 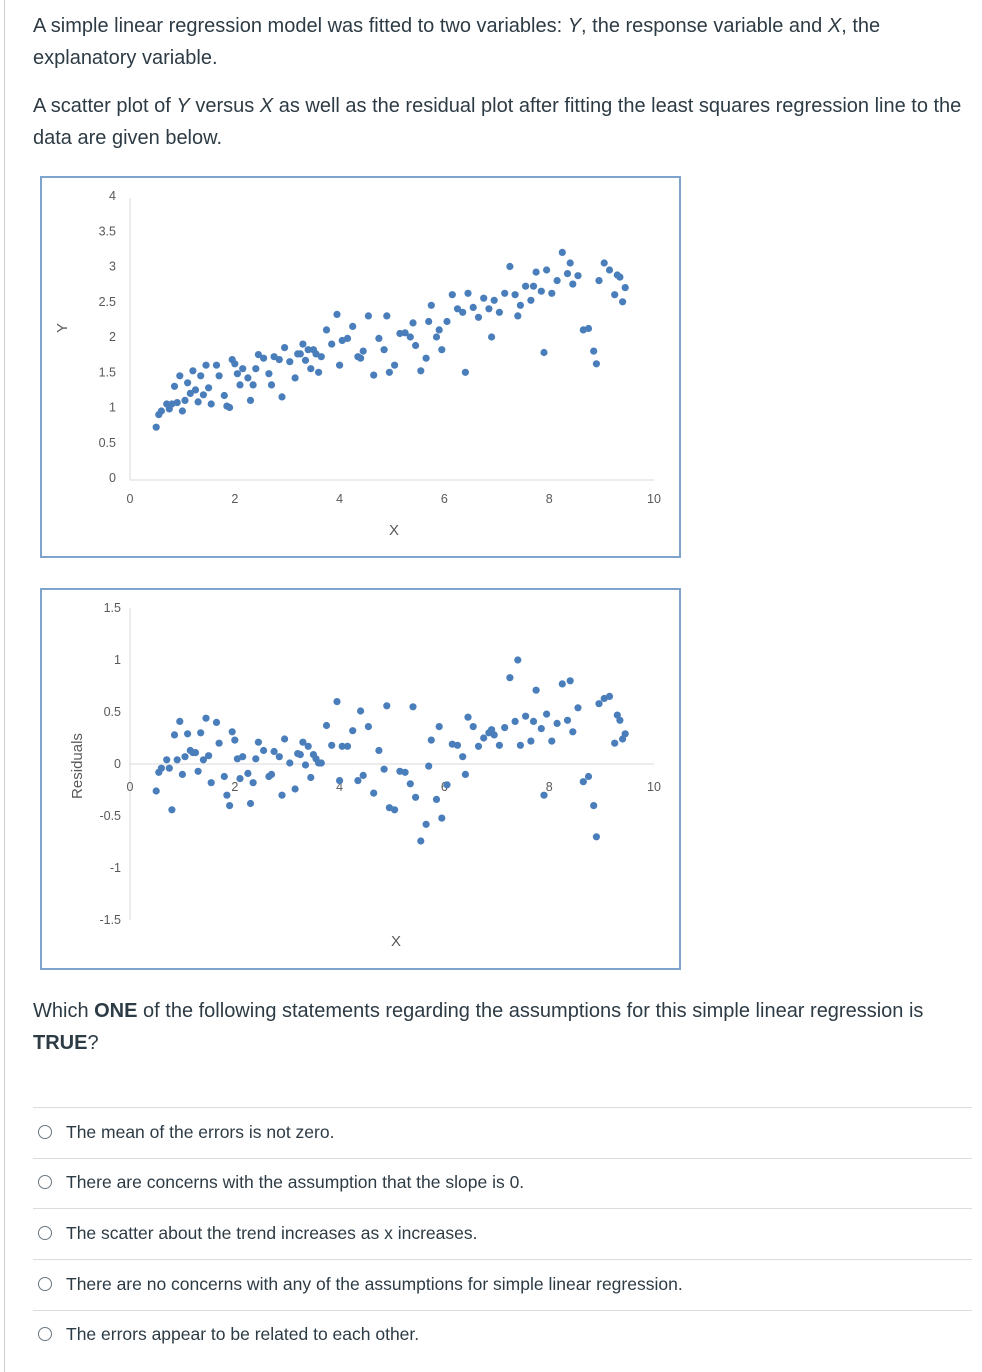 I want to click on left-border-rule, so click(x=4, y=686).